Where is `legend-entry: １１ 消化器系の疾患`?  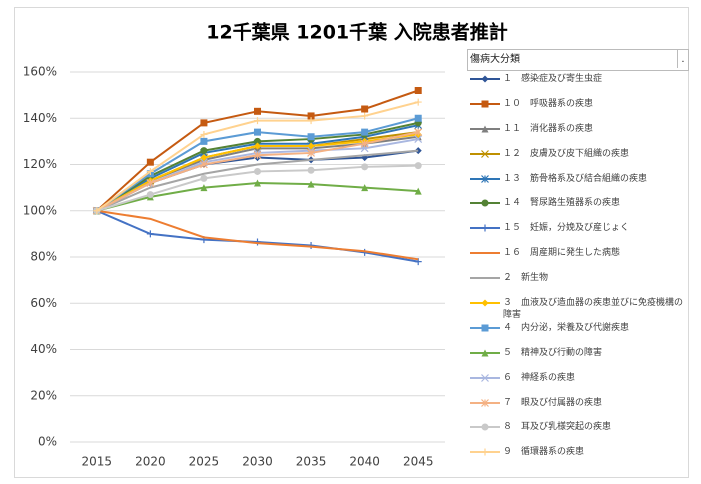
legend-entry: １１ 消化器系の疾患 is located at coordinates (578, 135).